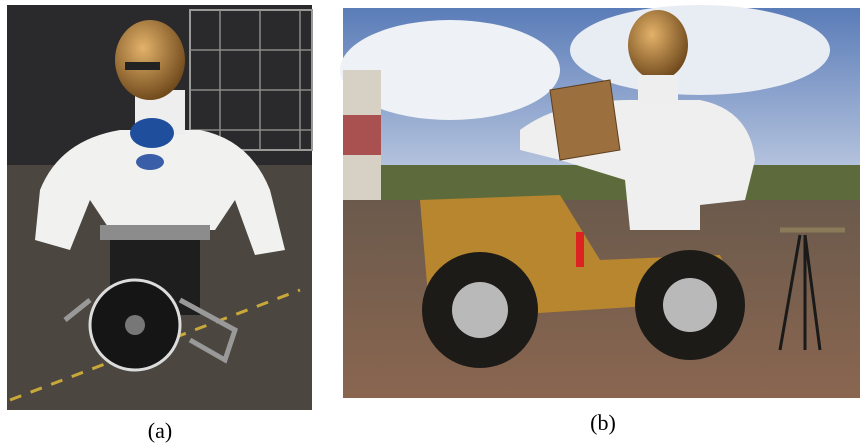  What do you see at coordinates (603, 422) in the screenshot?
I see `caption-b: (b)` at bounding box center [603, 422].